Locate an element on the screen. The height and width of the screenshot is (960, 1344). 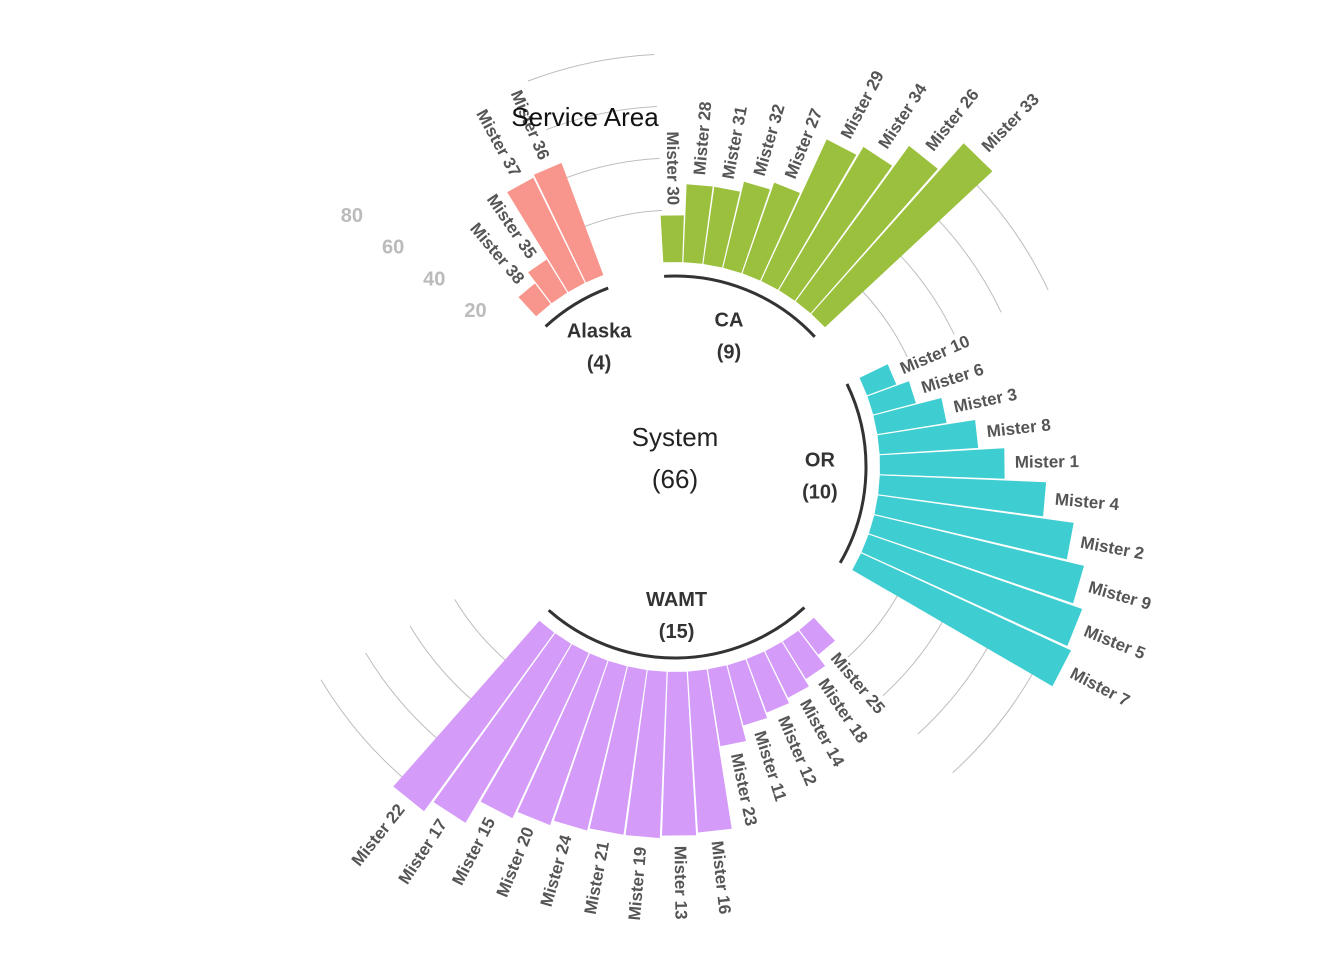
bar-label: Mister 16 is located at coordinates (721, 877).